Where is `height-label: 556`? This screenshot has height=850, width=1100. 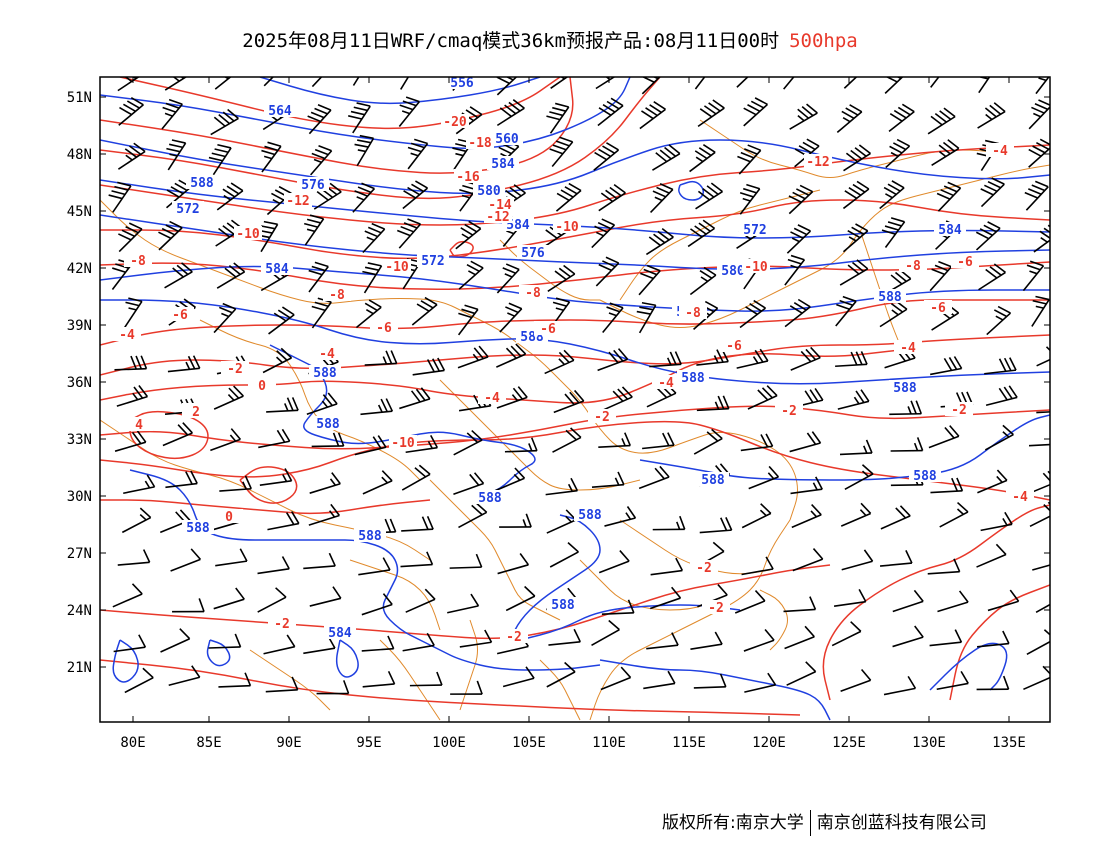
height-label: 556 is located at coordinates (462, 83).